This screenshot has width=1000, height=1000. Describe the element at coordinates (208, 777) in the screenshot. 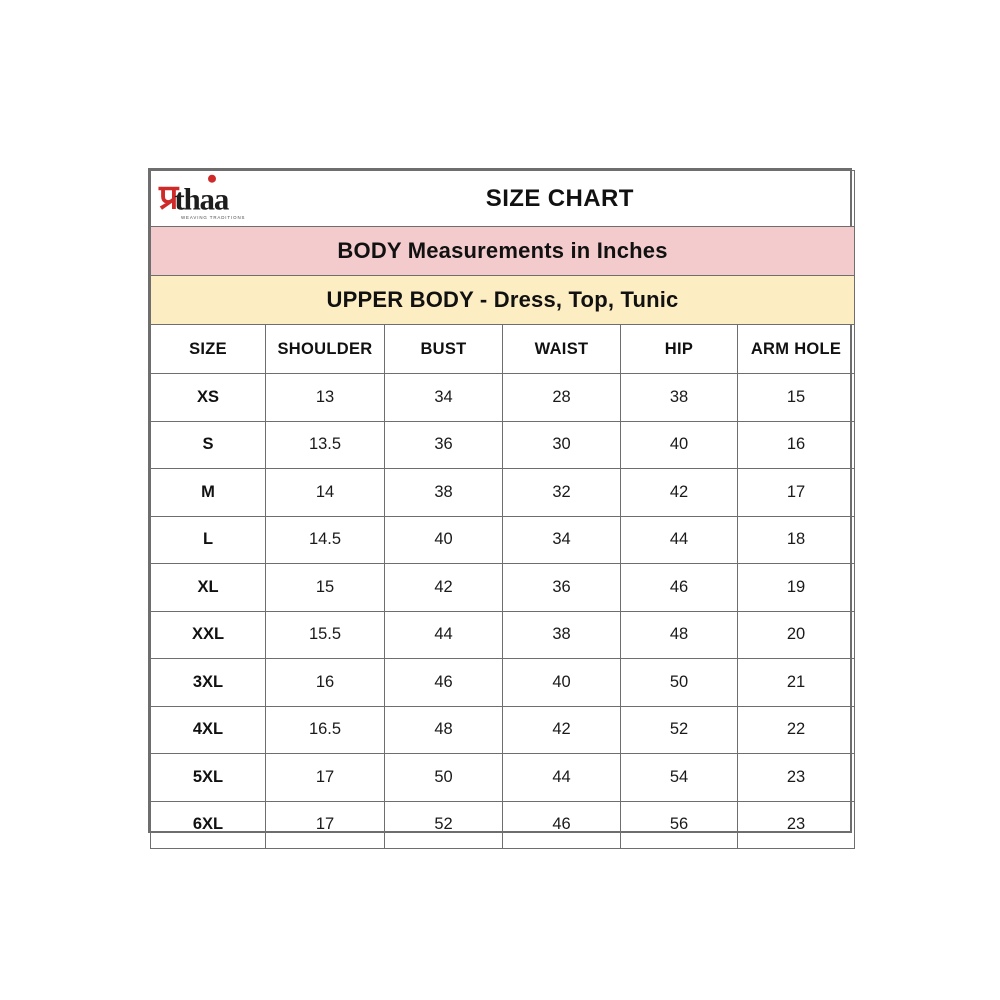

I see `cell-size: 5XL` at that location.